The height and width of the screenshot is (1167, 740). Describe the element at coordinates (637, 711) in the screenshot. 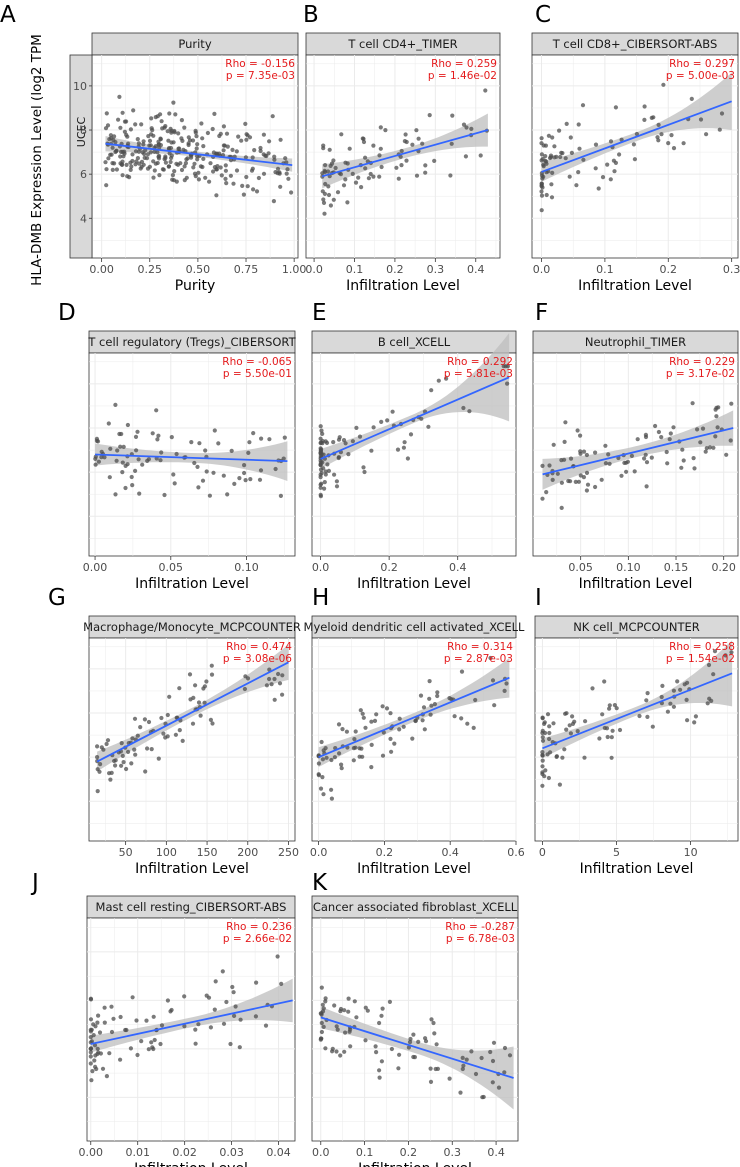

I see `regression-line` at that location.